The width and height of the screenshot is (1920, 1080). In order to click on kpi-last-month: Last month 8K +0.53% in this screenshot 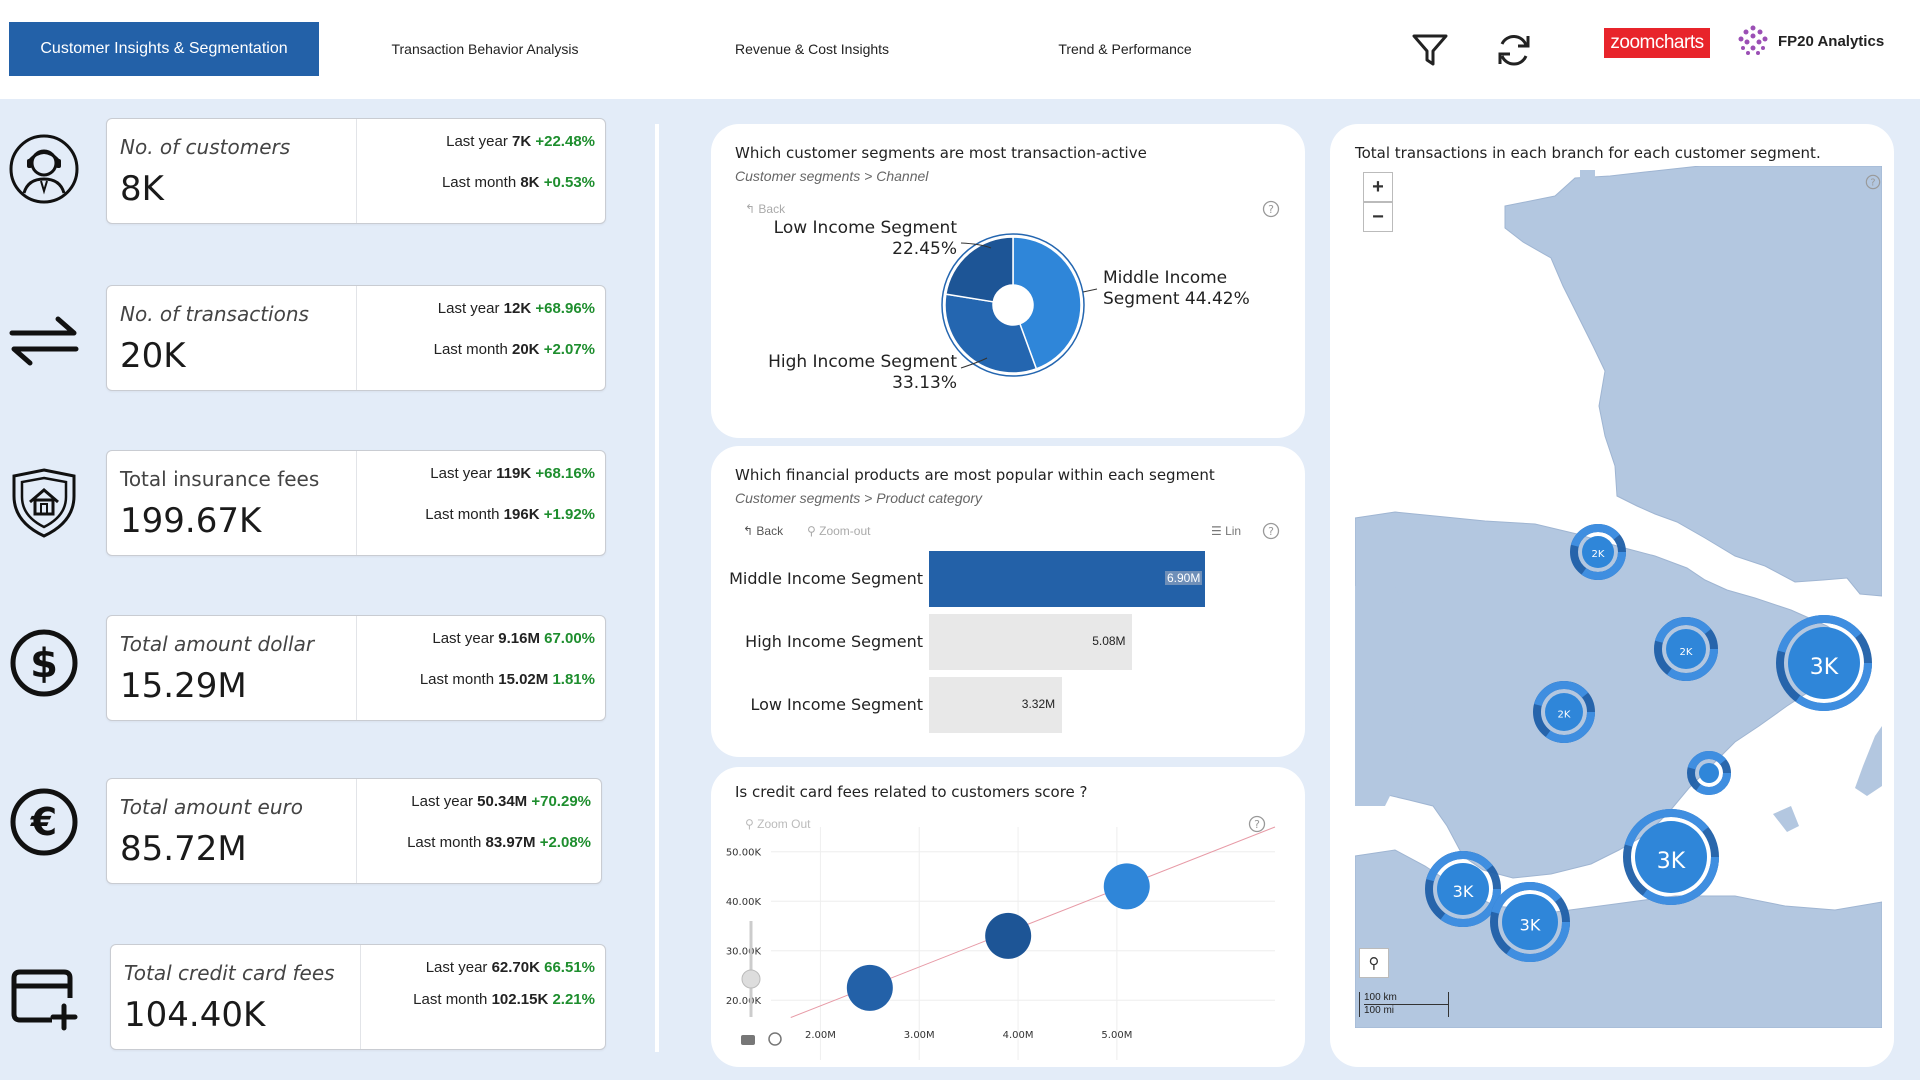, I will do `click(518, 182)`.